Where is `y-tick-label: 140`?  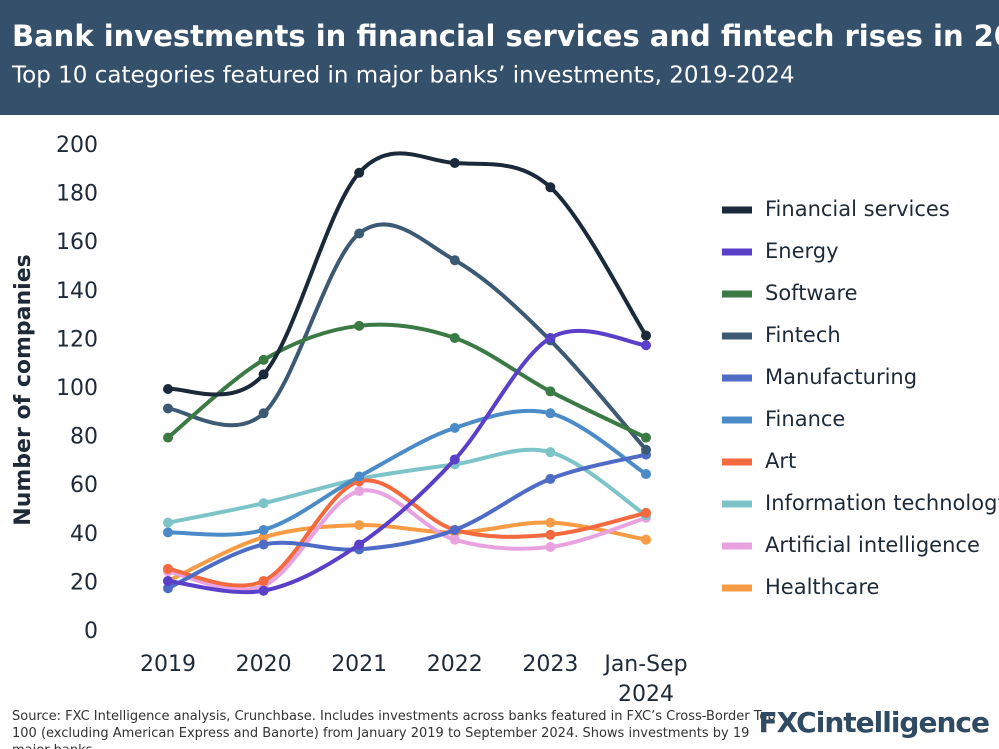
y-tick-label: 140 is located at coordinates (77, 291).